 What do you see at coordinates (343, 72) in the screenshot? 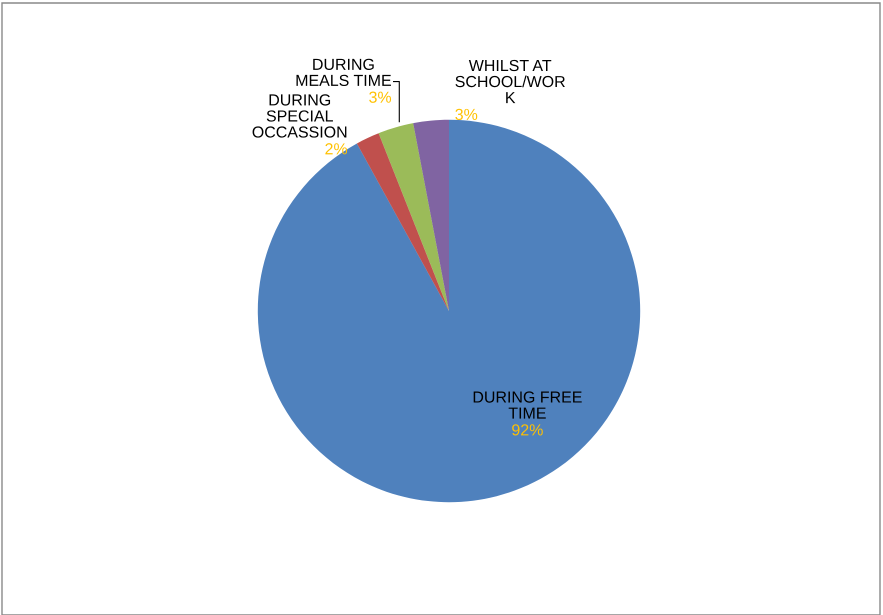
I see `slice-label: DURING MEALS TIME` at bounding box center [343, 72].